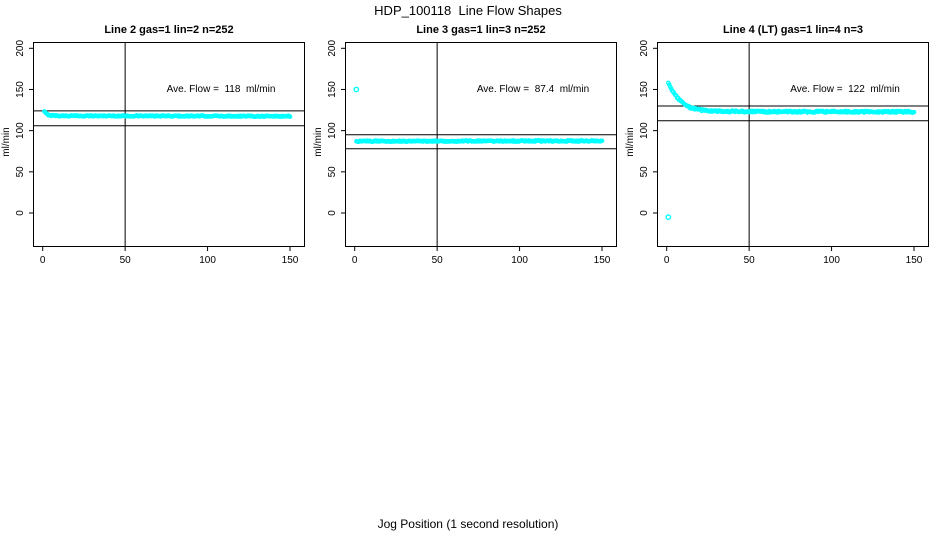 This screenshot has width=936, height=540. I want to click on figure-title: HDP_100118 Line Flow Shapes, so click(468, 10).